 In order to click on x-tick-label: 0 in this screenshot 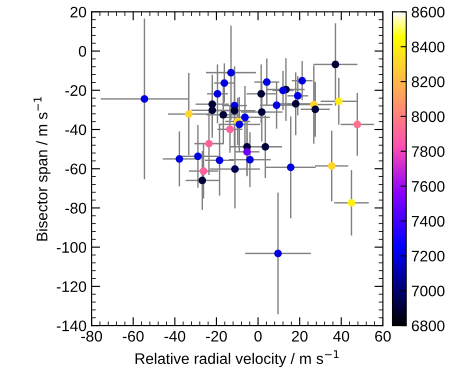, I will do `click(258, 336)`.